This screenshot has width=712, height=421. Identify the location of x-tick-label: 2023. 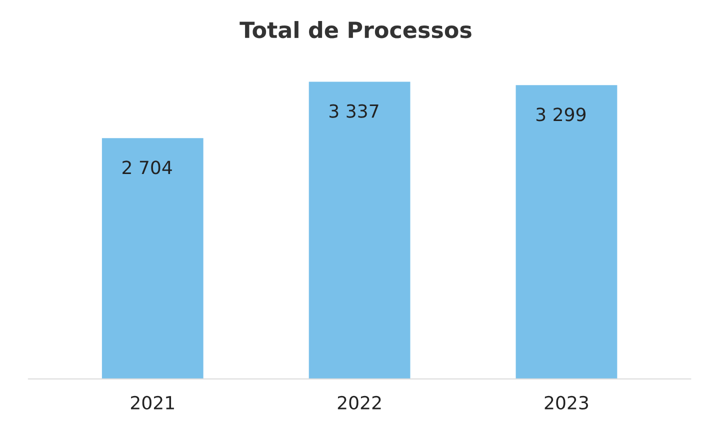
(566, 403).